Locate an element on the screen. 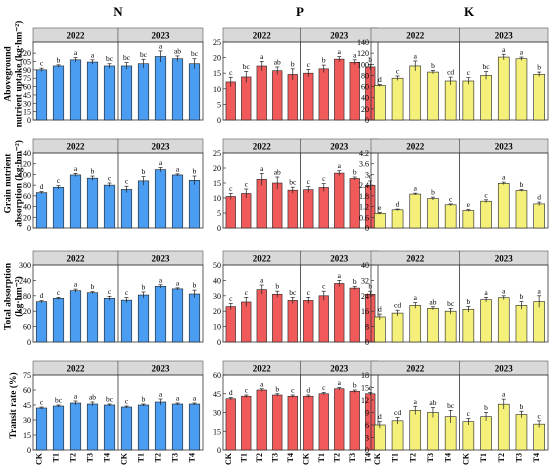 Image resolution: width=550 pixels, height=475 pixels. panel-total-p: 2022 2023 0 10 20 30 40 50 c c a b bc c c a b b is located at coordinates (296, 298).